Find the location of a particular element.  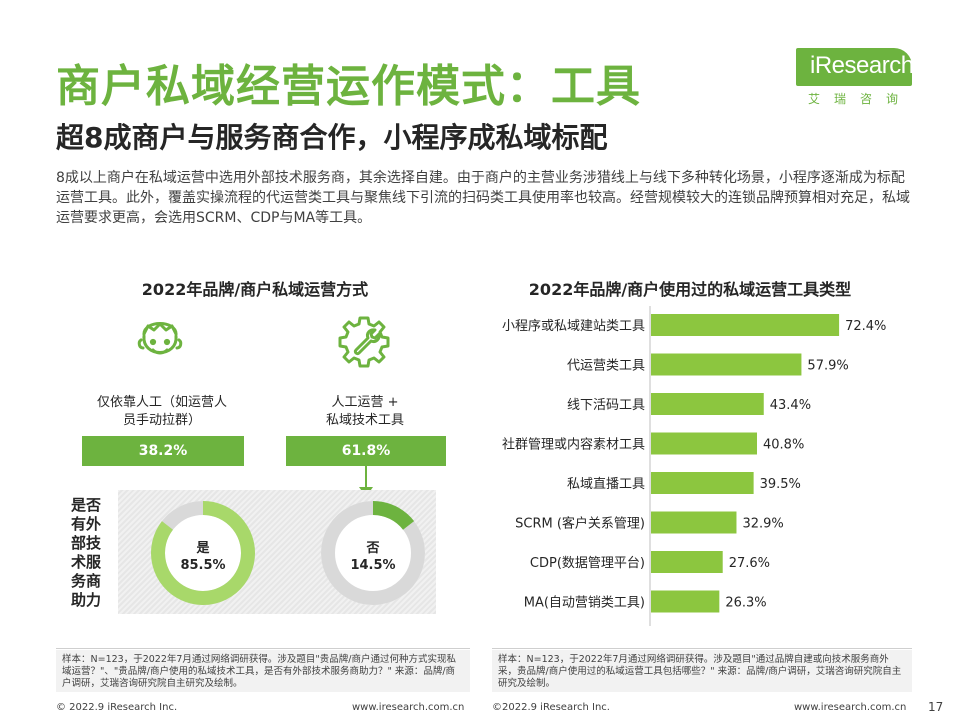

bar-value-label: 57.9% is located at coordinates (827, 366).